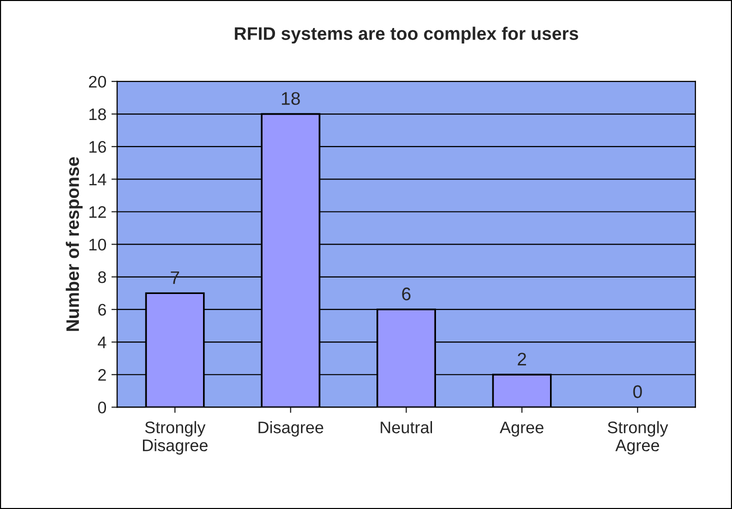 This screenshot has height=509, width=732. What do you see at coordinates (291, 429) in the screenshot?
I see `x-tick-label: Disagree` at bounding box center [291, 429].